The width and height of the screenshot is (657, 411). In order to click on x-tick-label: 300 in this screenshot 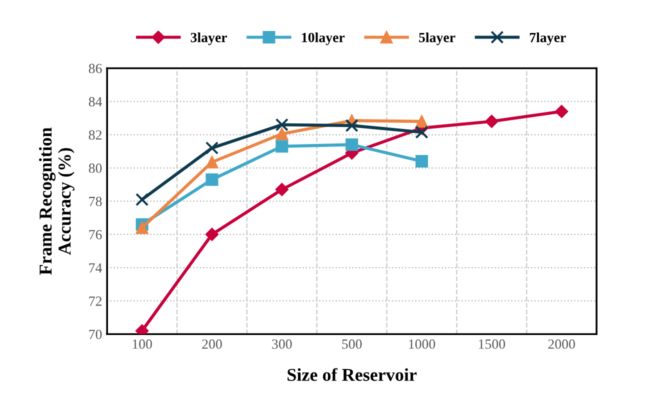, I will do `click(282, 344)`.